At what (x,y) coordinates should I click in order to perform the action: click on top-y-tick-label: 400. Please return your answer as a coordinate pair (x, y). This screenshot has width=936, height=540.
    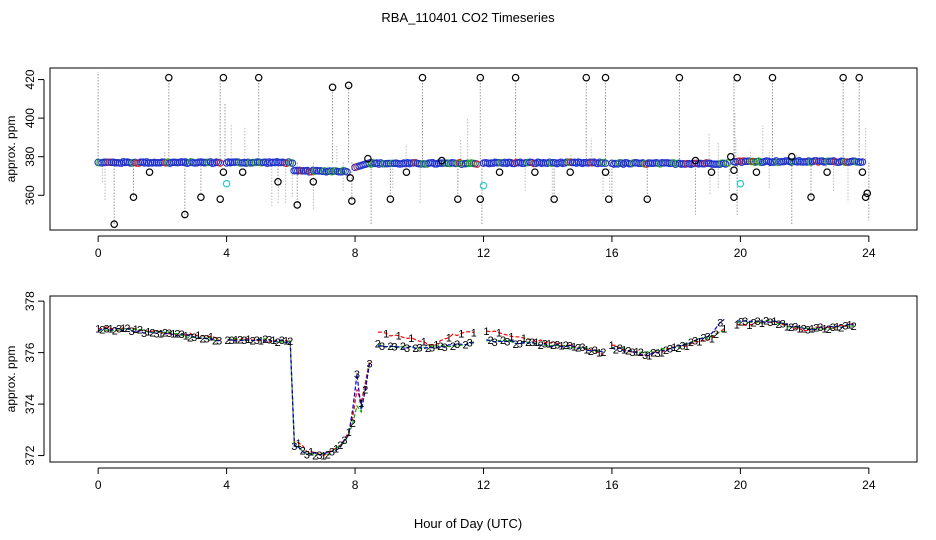
    Looking at the image, I should click on (30, 118).